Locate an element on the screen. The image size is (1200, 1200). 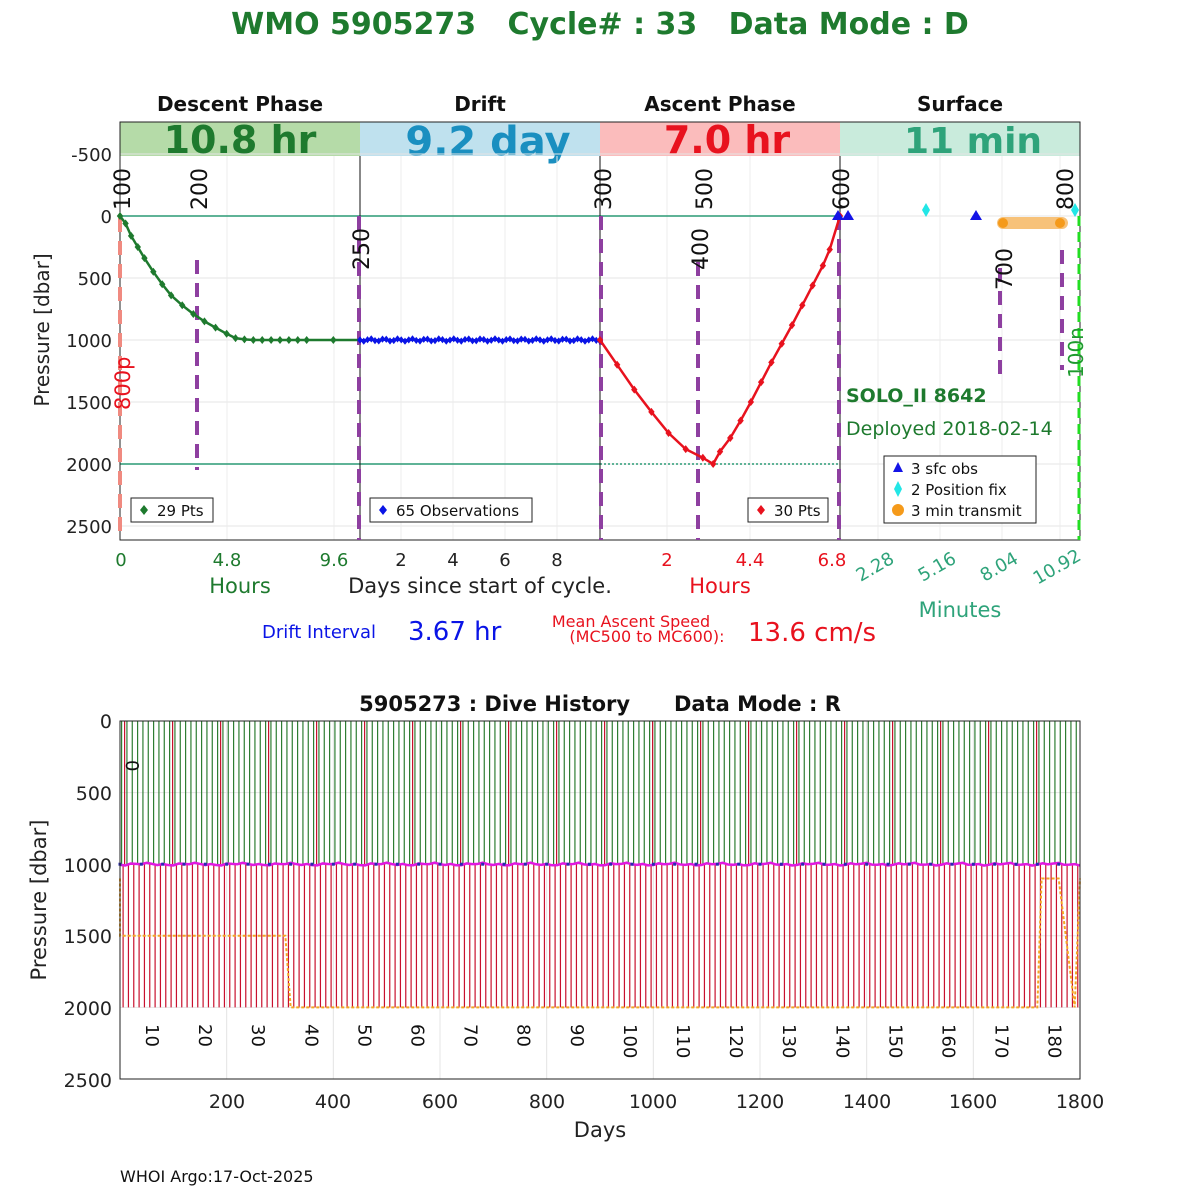
mc-label-250: 250 is located at coordinates (362, 249).